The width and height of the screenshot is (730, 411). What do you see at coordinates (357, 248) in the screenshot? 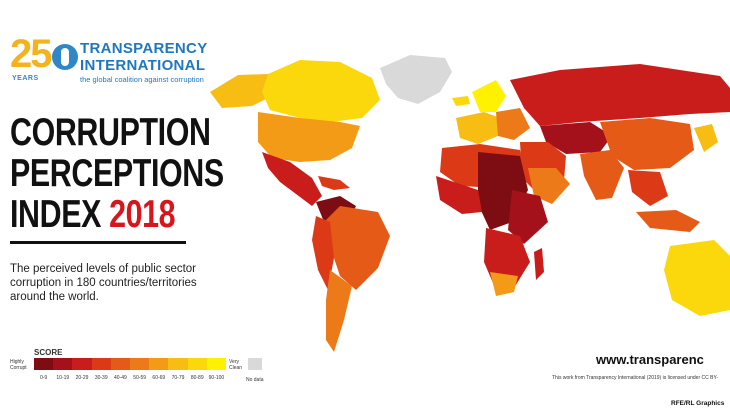
I see `brazil-region` at bounding box center [357, 248].